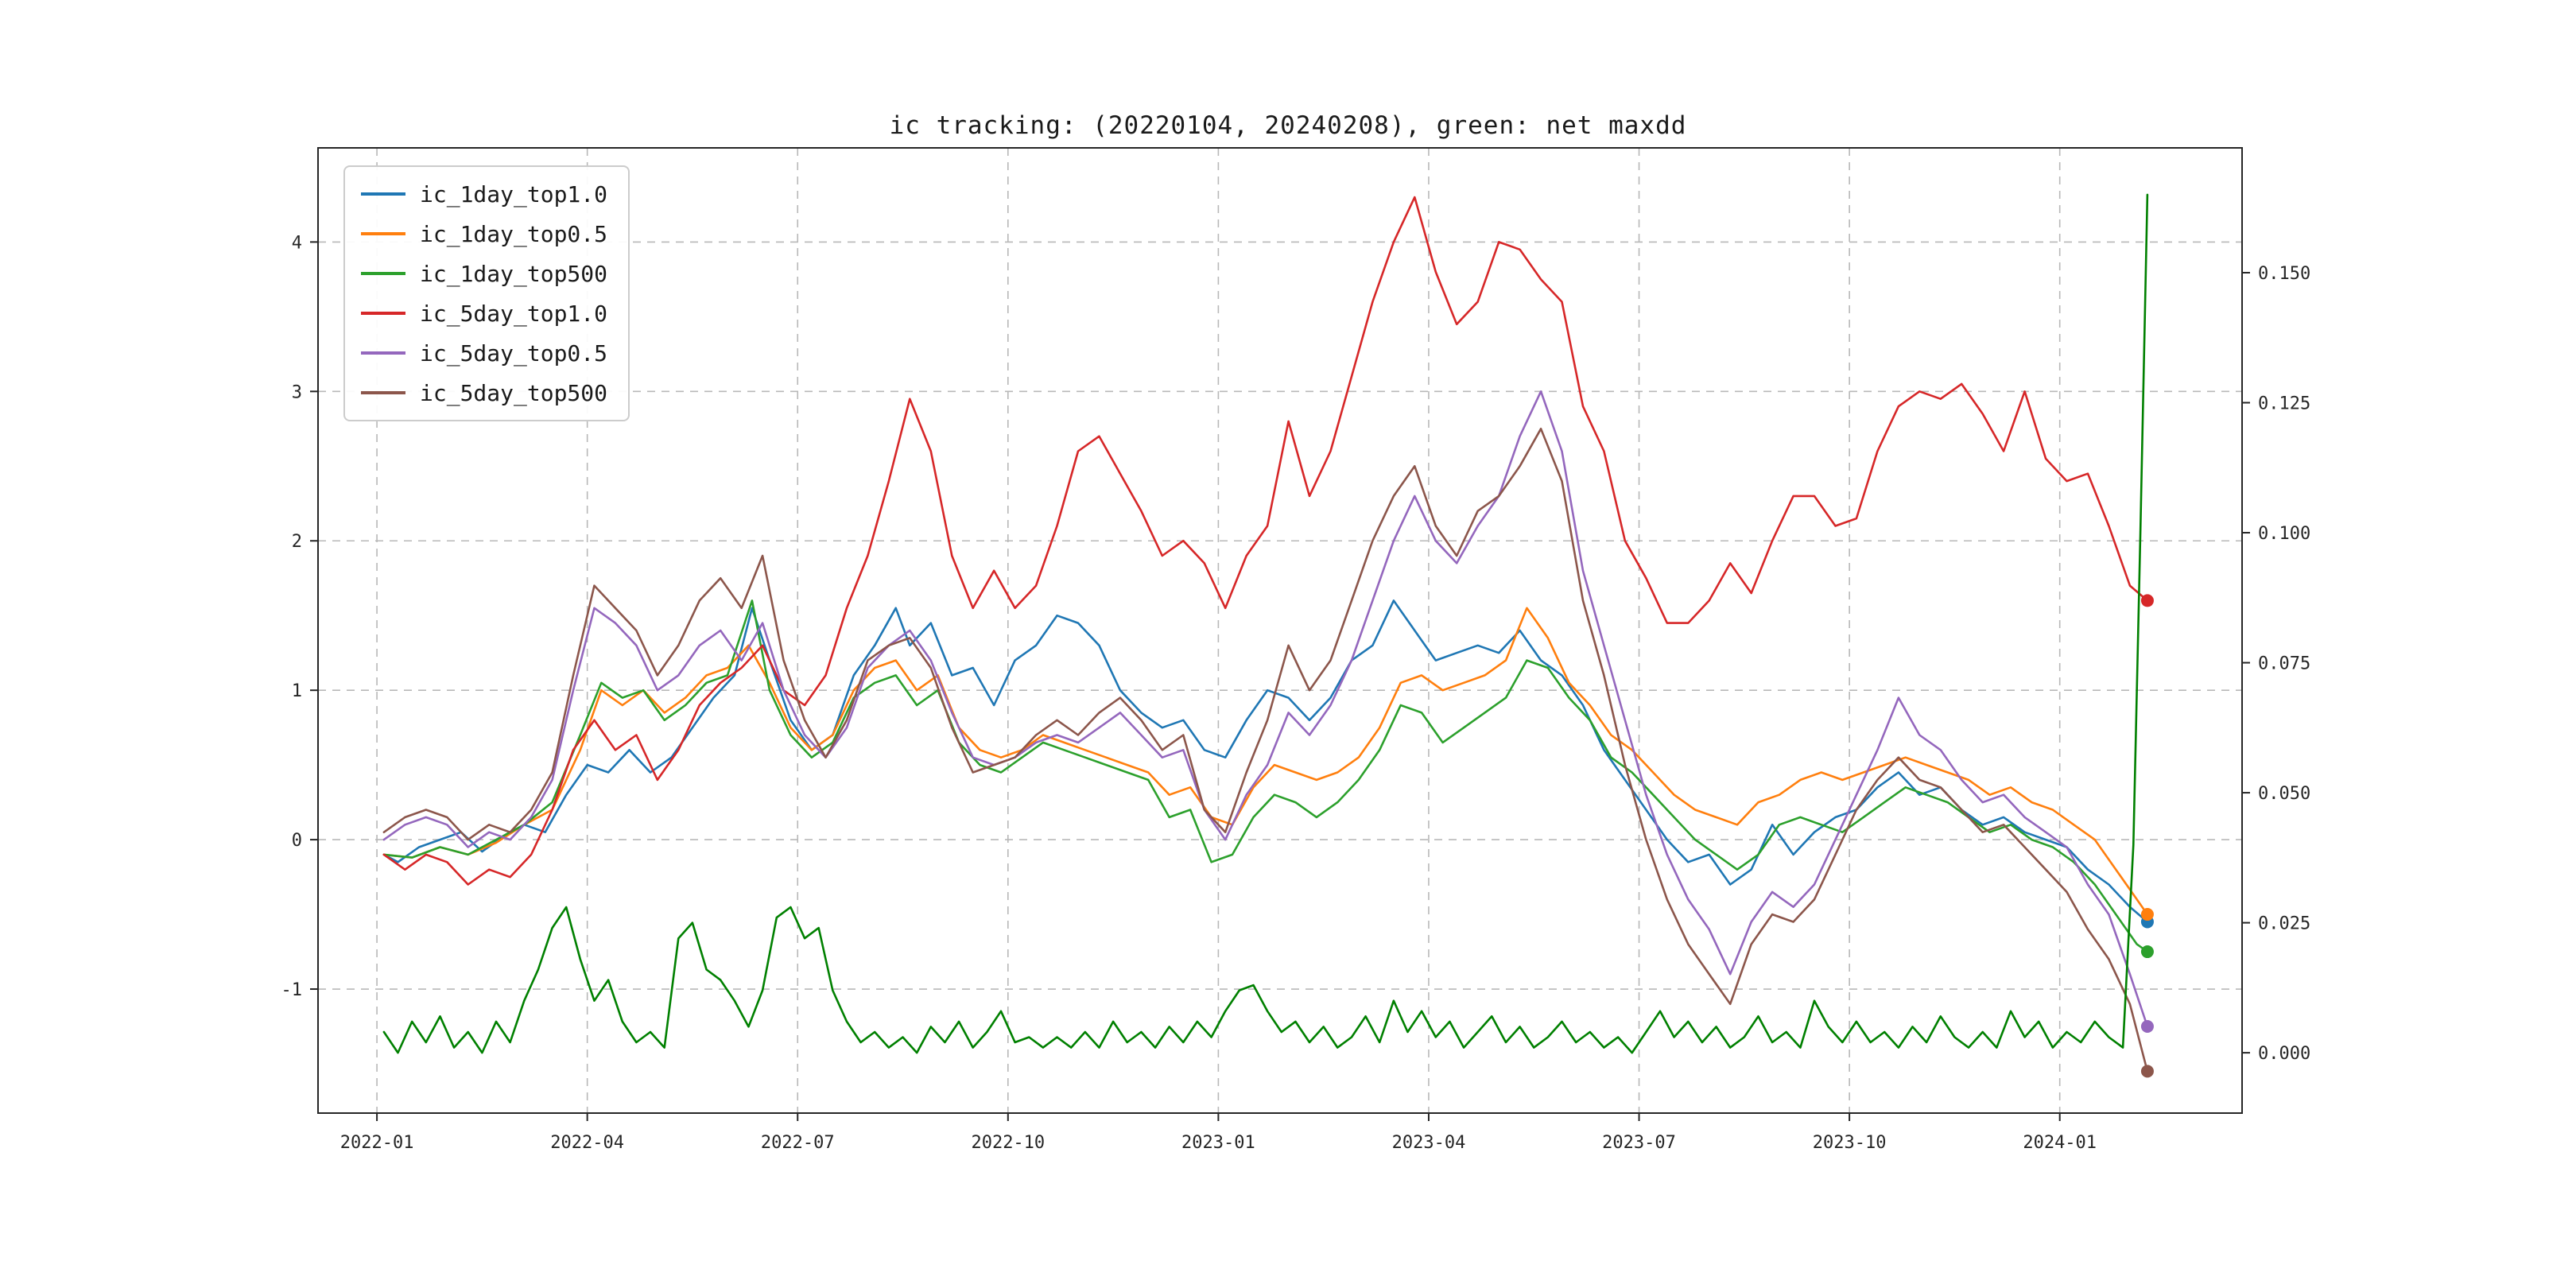 The height and width of the screenshot is (1288, 2576). I want to click on left-y-tick-label: 3, so click(297, 392).